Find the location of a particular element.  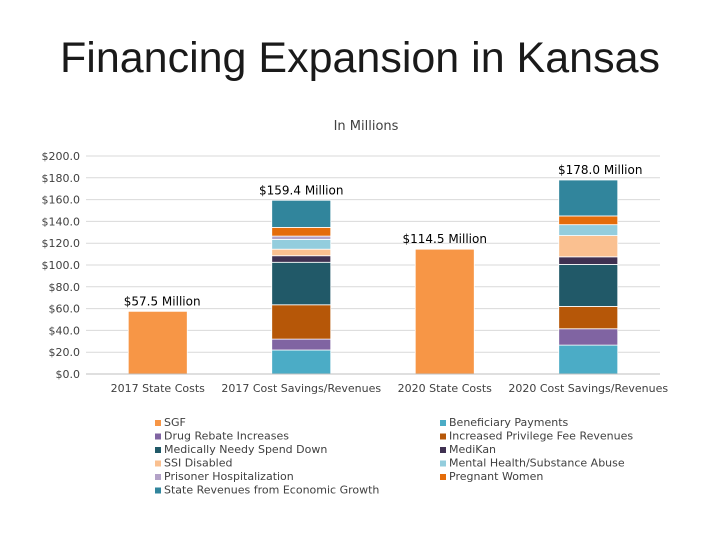

y-tick-label: $100.0 is located at coordinates (61, 265).